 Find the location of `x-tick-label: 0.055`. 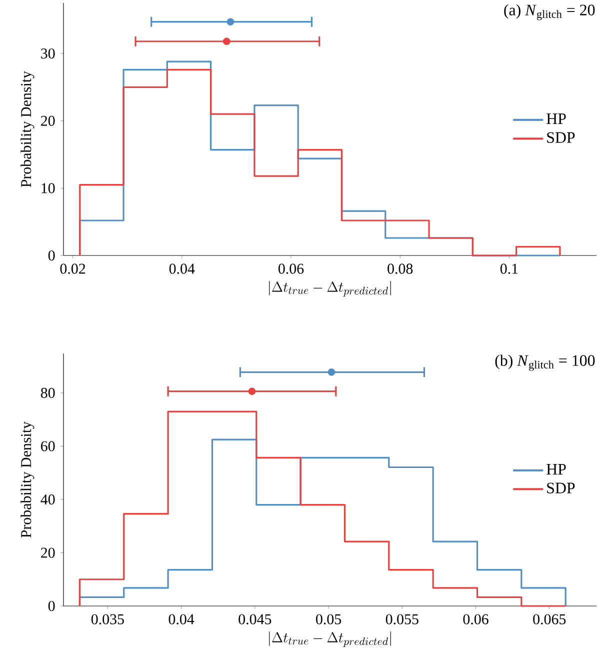

x-tick-label: 0.055 is located at coordinates (402, 619).